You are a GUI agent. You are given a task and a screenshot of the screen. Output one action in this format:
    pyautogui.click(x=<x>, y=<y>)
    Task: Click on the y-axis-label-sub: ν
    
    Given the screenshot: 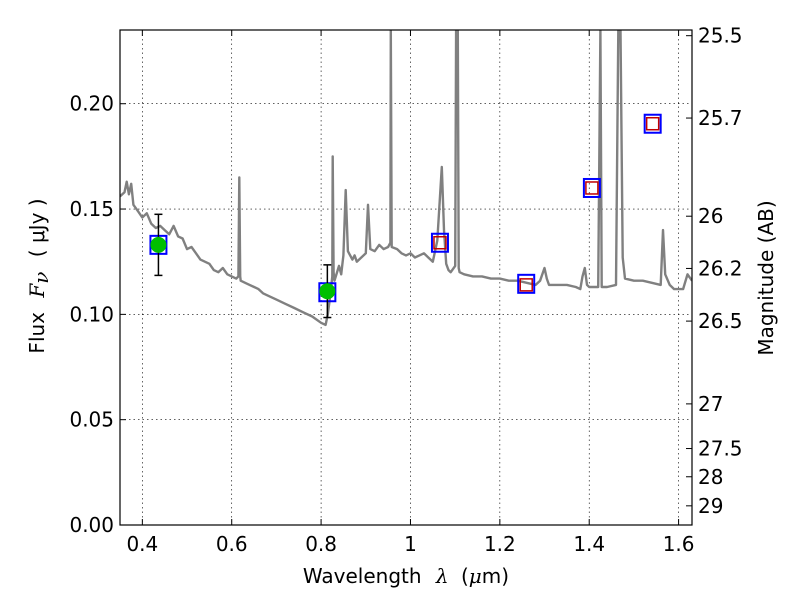 What is the action you would take?
    pyautogui.click(x=41, y=278)
    